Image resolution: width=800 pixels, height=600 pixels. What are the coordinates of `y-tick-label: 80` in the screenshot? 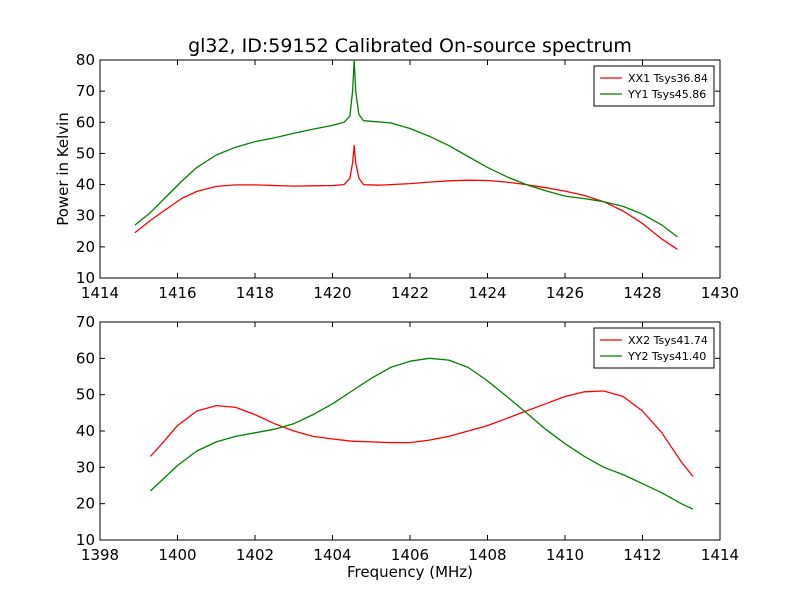 It's located at (85, 60).